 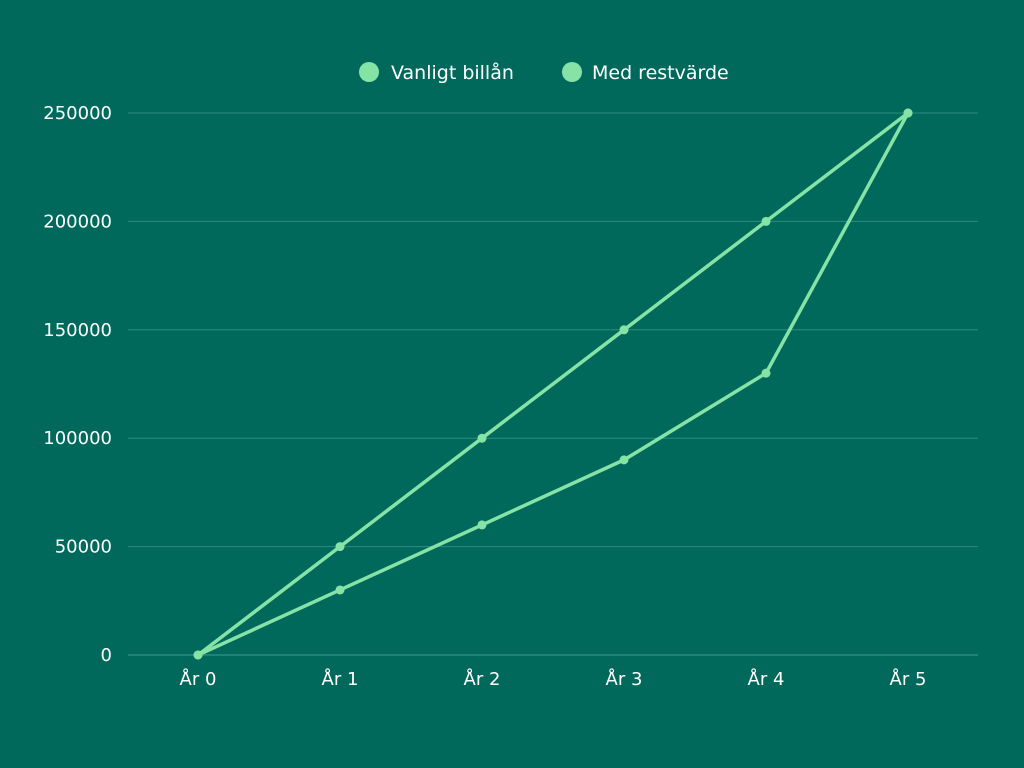 I want to click on x-tick-label: År 3, so click(x=624, y=679).